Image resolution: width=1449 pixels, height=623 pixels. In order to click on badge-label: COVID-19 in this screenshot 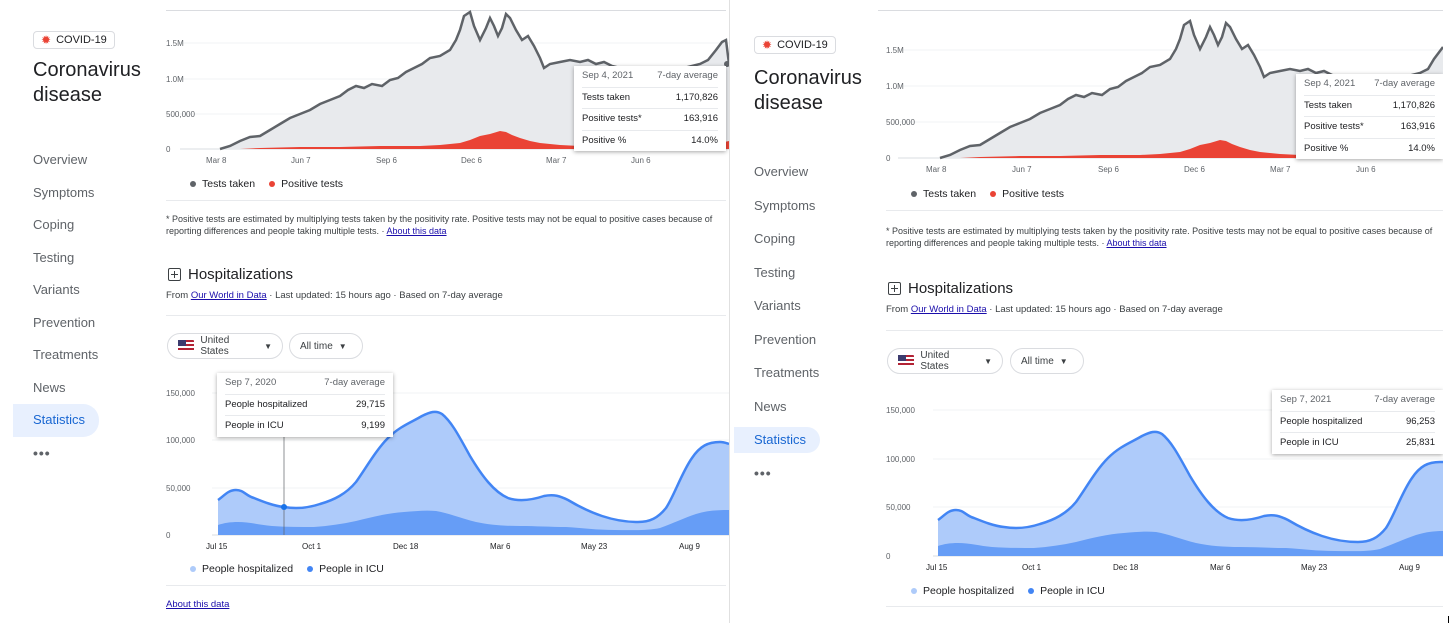, I will do `click(802, 45)`.